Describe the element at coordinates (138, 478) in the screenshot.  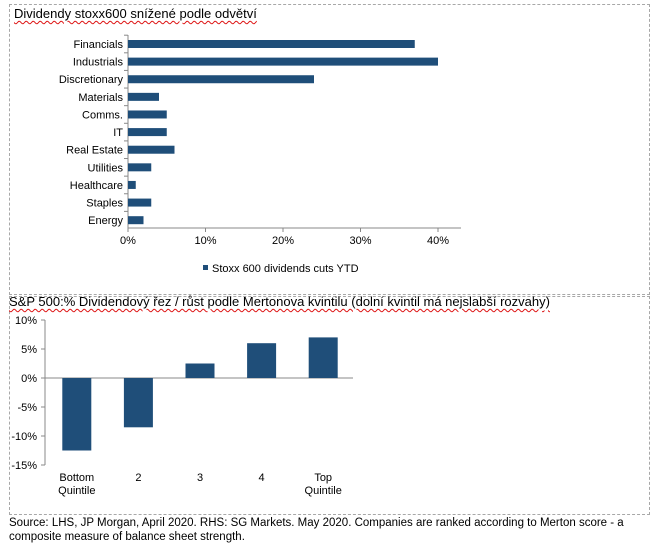
I see `category-label: 2` at that location.